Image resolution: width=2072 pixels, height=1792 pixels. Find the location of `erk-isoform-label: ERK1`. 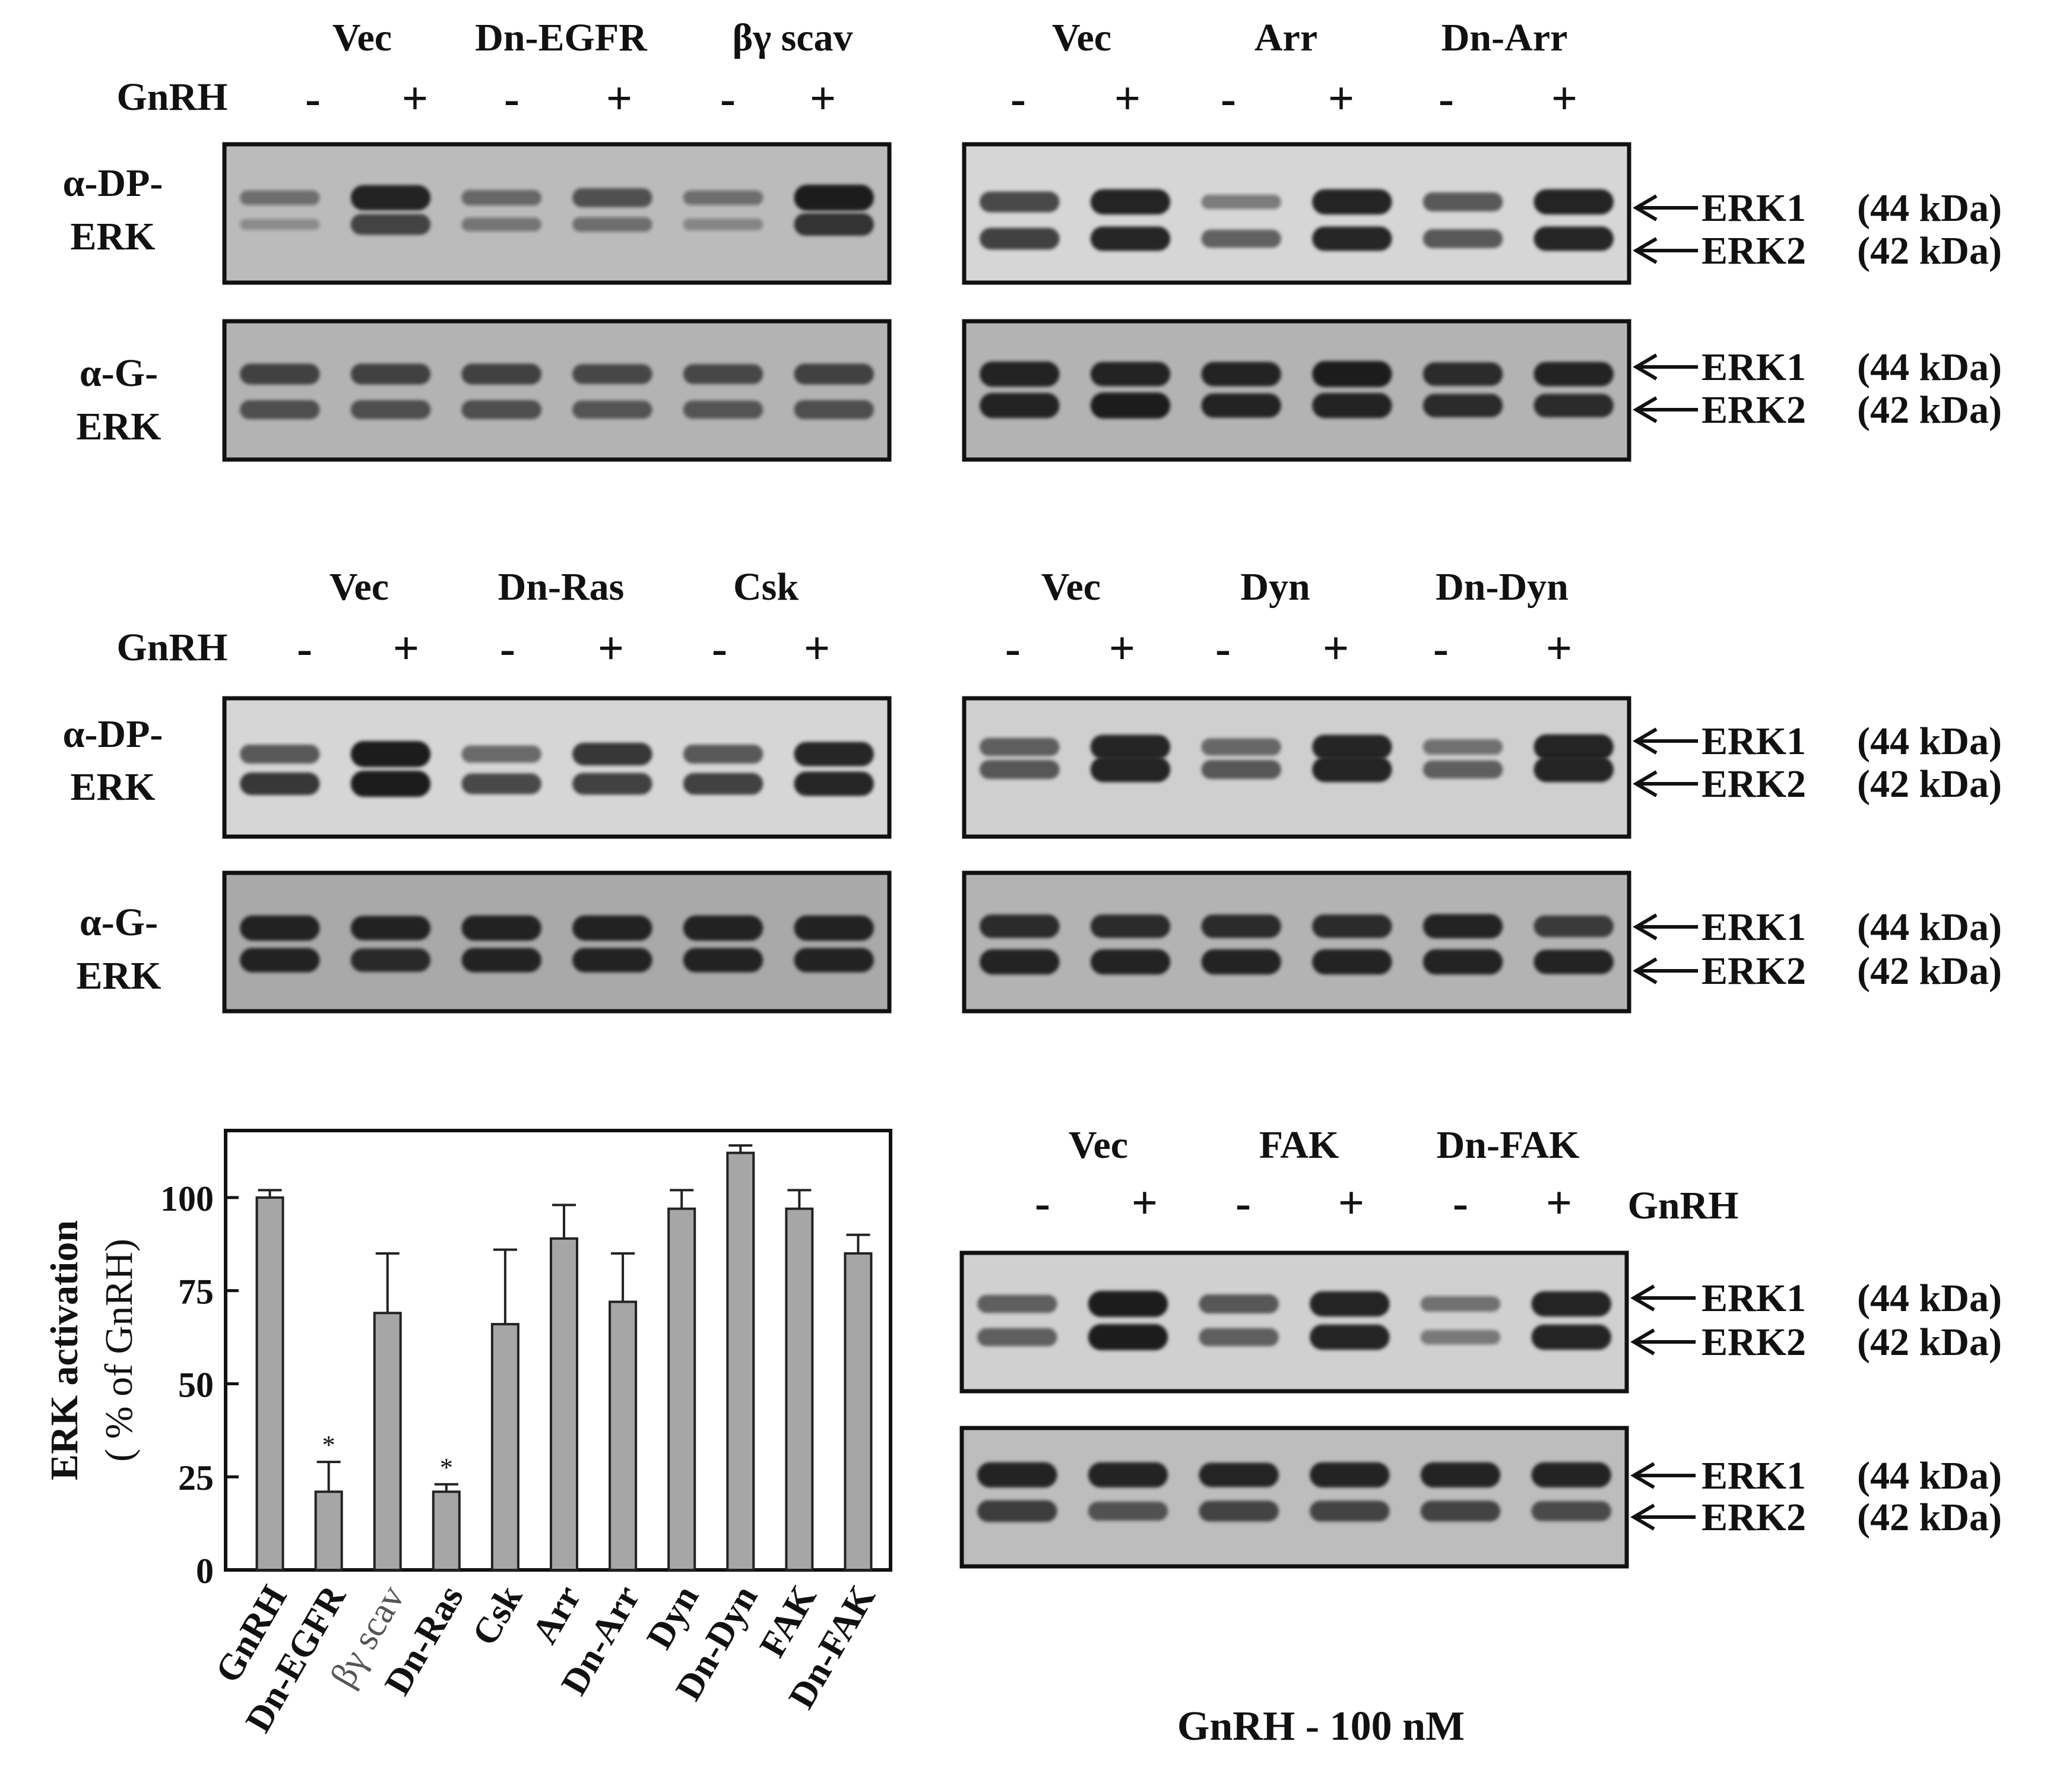

erk-isoform-label: ERK1 is located at coordinates (1754, 1298).